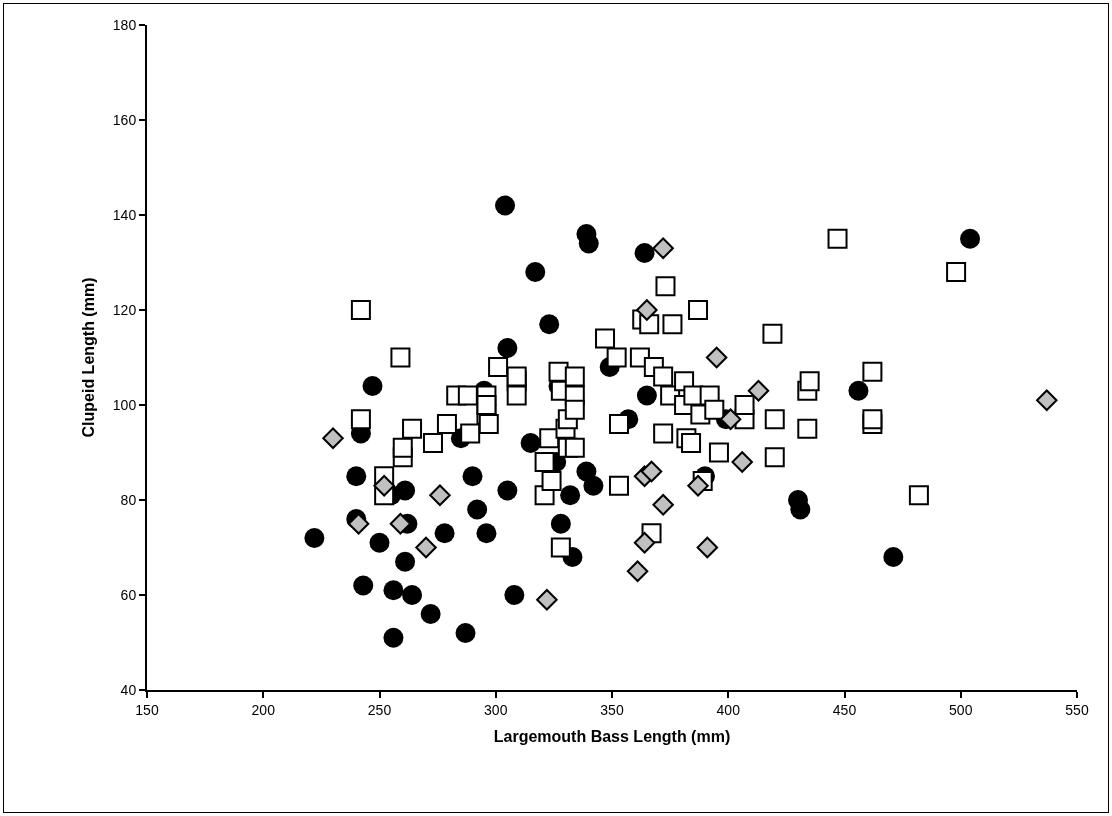 This screenshot has width=1112, height=816. I want to click on y-tick-label: 160, so click(124, 119).